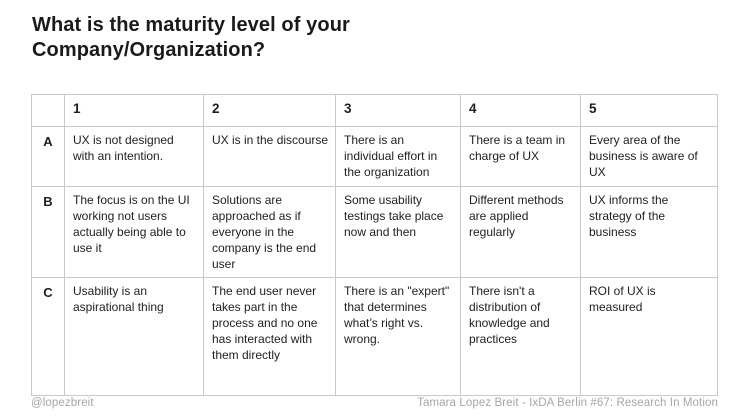 Image resolution: width=750 pixels, height=419 pixels. Describe the element at coordinates (134, 336) in the screenshot. I see `cell-c1: Usability is an aspirational thing` at that location.